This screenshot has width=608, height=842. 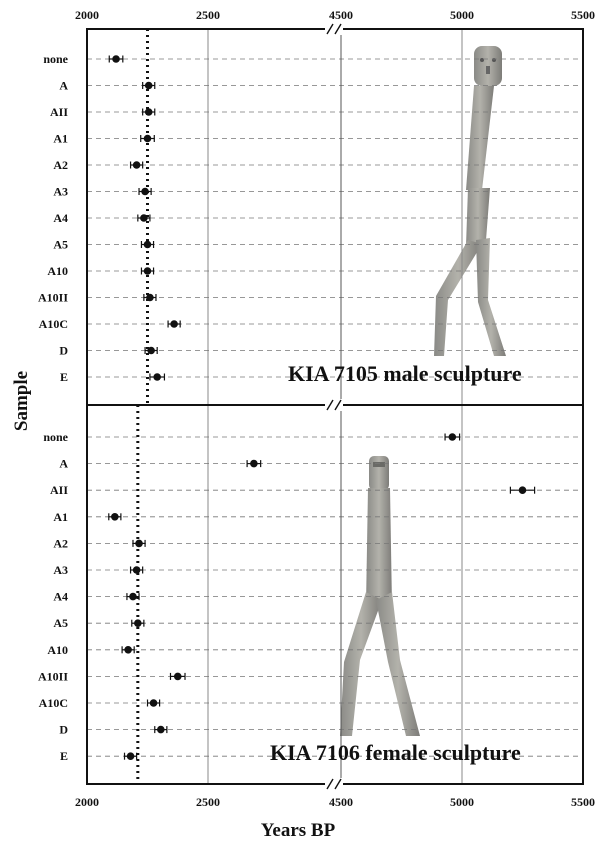 What do you see at coordinates (87, 802) in the screenshot?
I see `x-tick-label-bottom: 2000` at bounding box center [87, 802].